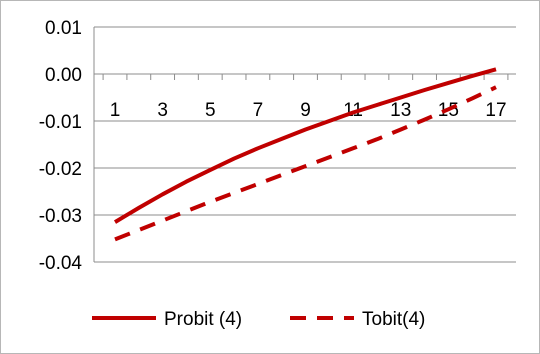 This screenshot has height=354, width=540. Describe the element at coordinates (400, 110) in the screenshot. I see `x-tick-label: 13` at that location.